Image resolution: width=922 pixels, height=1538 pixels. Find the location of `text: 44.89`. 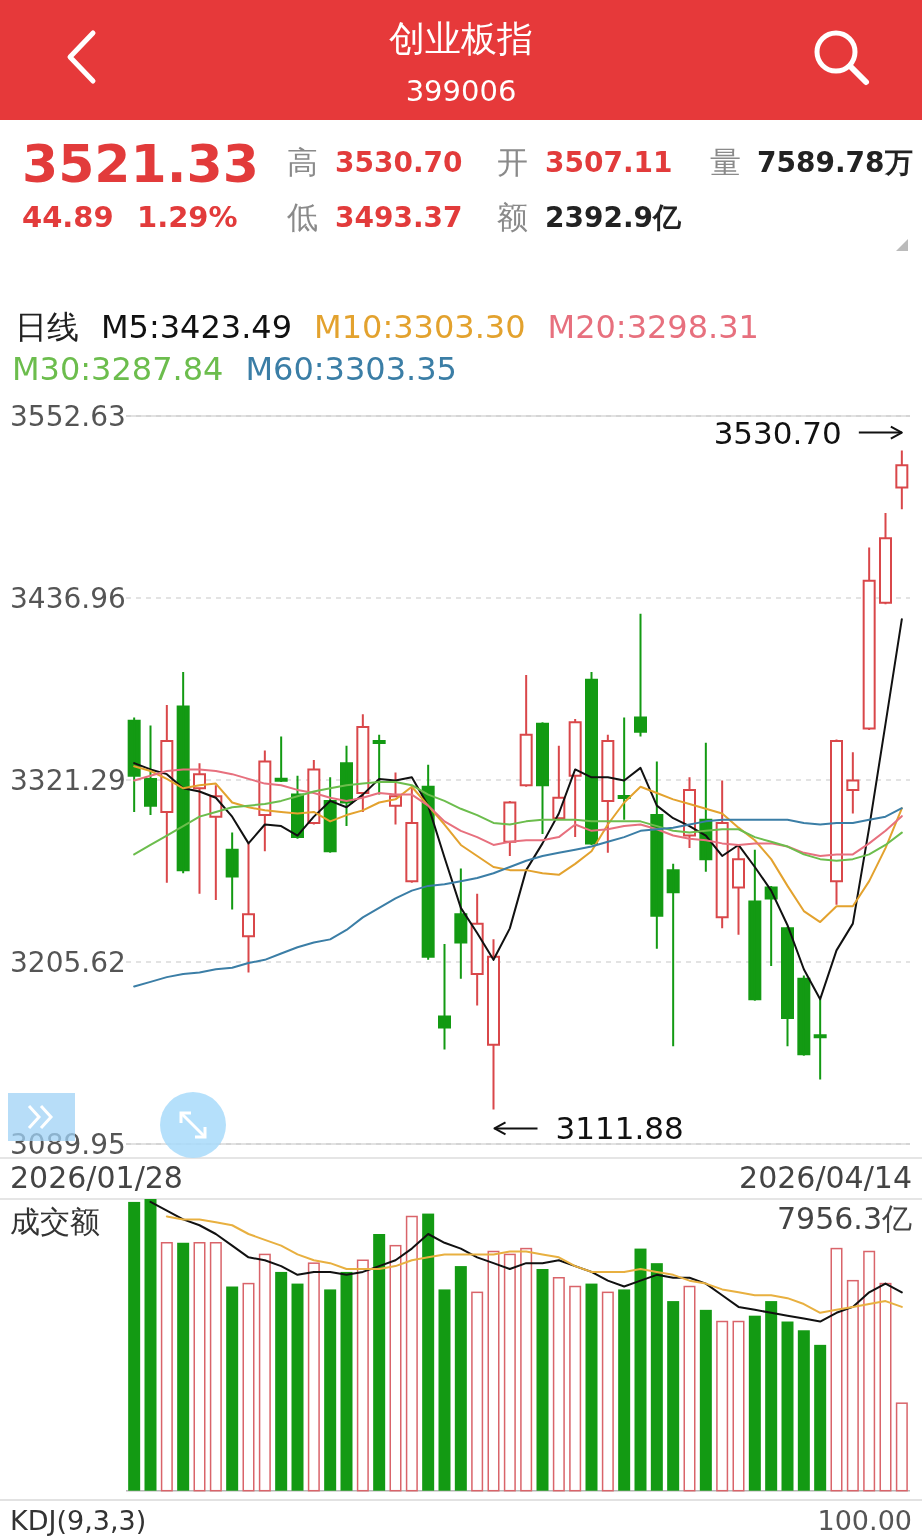

text: 44.89 is located at coordinates (68, 217).